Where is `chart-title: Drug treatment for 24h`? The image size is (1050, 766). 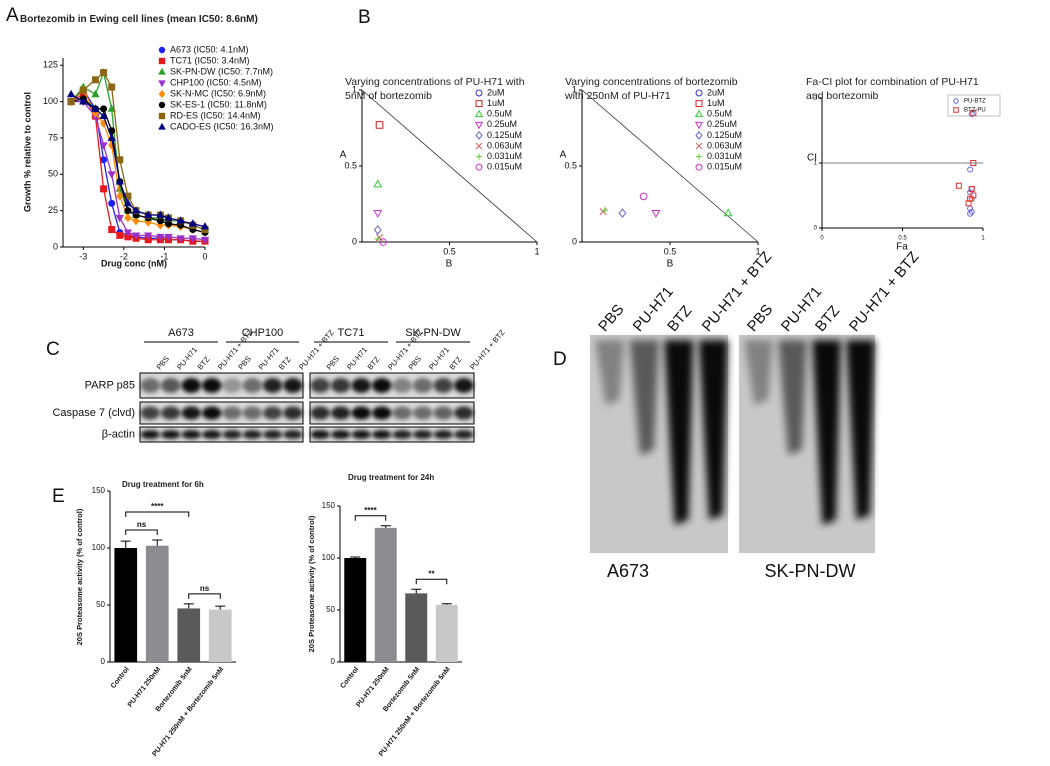 chart-title: Drug treatment for 24h is located at coordinates (391, 477).